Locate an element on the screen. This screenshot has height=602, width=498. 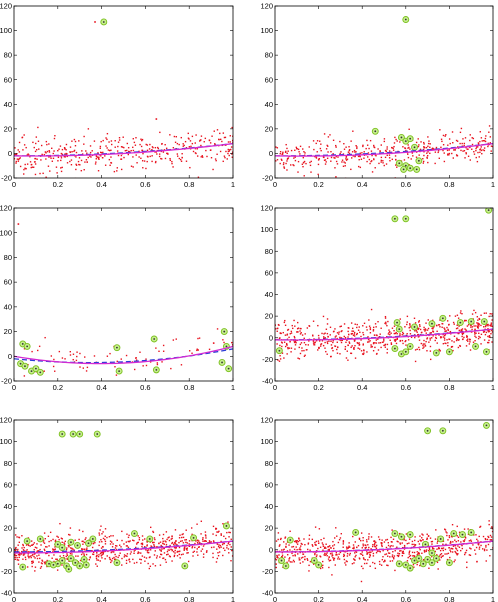
x-tick-label: 1 is located at coordinates (233, 184).